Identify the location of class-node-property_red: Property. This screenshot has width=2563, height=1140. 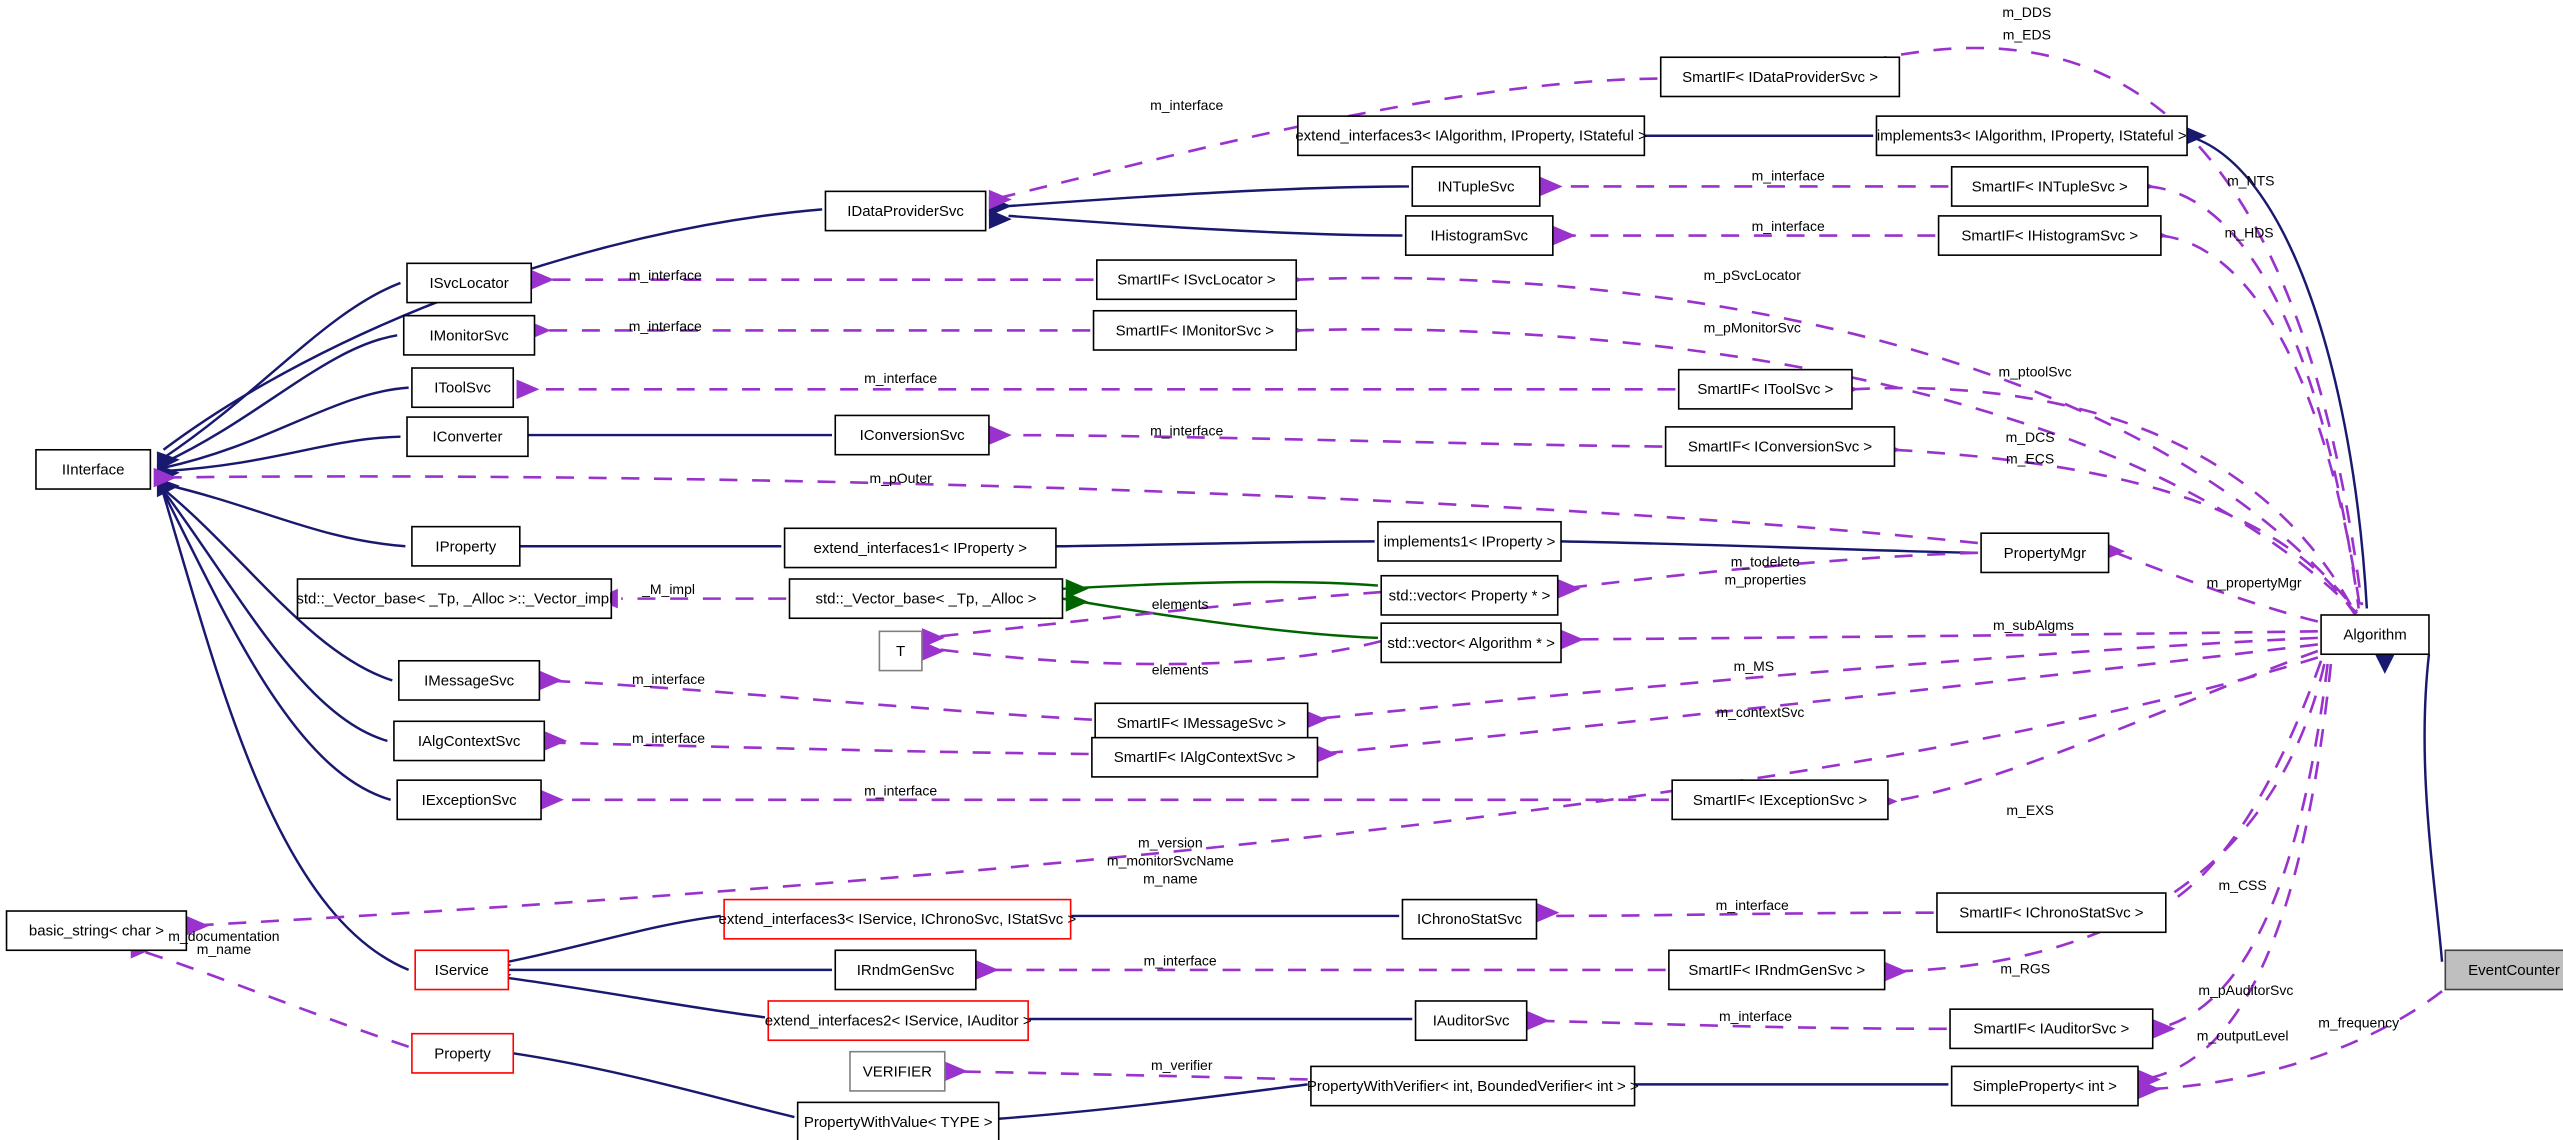
(463, 1053).